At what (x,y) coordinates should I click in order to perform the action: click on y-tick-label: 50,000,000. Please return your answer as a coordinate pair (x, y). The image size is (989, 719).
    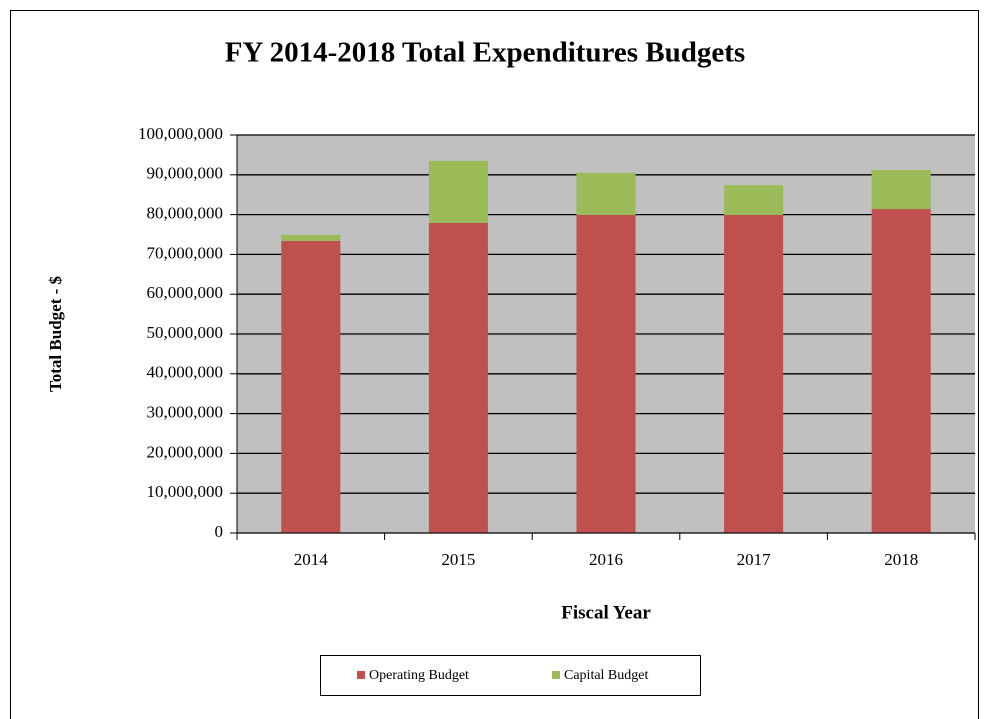
    Looking at the image, I should click on (185, 332).